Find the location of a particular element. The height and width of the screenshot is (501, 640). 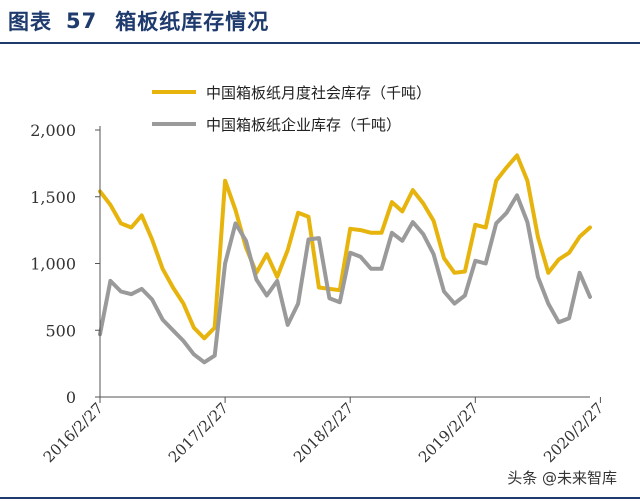

y-tick-label: 1,500 is located at coordinates (53, 197).